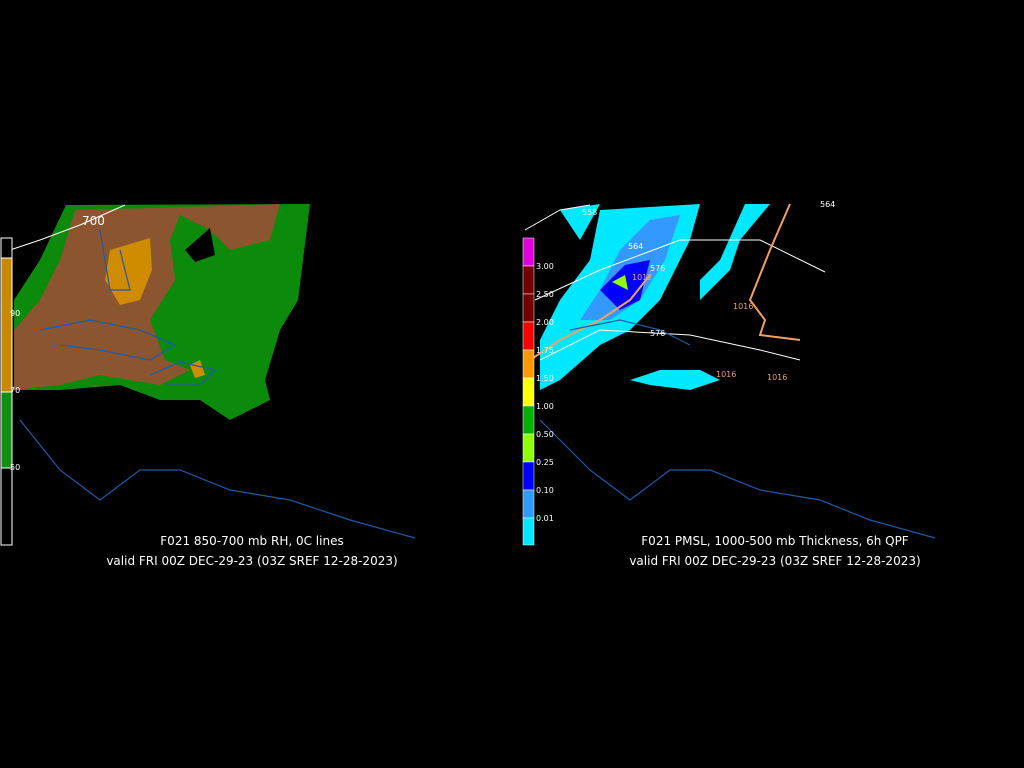 This screenshot has height=768, width=1024. I want to click on colorbar-right: 3.00 2.50 2.00 1.75 1.50 1.00 0.50 0.25 0.10 0.01, so click(538, 391).